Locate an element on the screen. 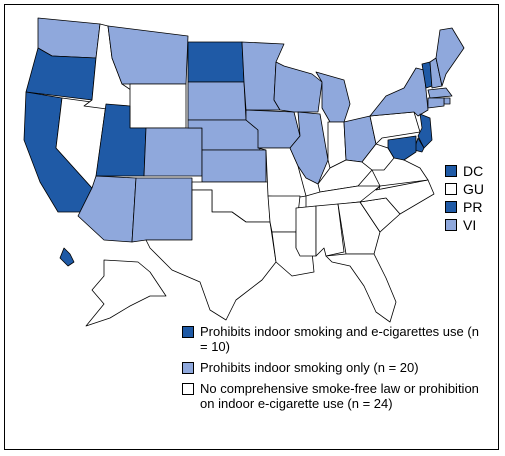  state-wyoming is located at coordinates (158, 106).